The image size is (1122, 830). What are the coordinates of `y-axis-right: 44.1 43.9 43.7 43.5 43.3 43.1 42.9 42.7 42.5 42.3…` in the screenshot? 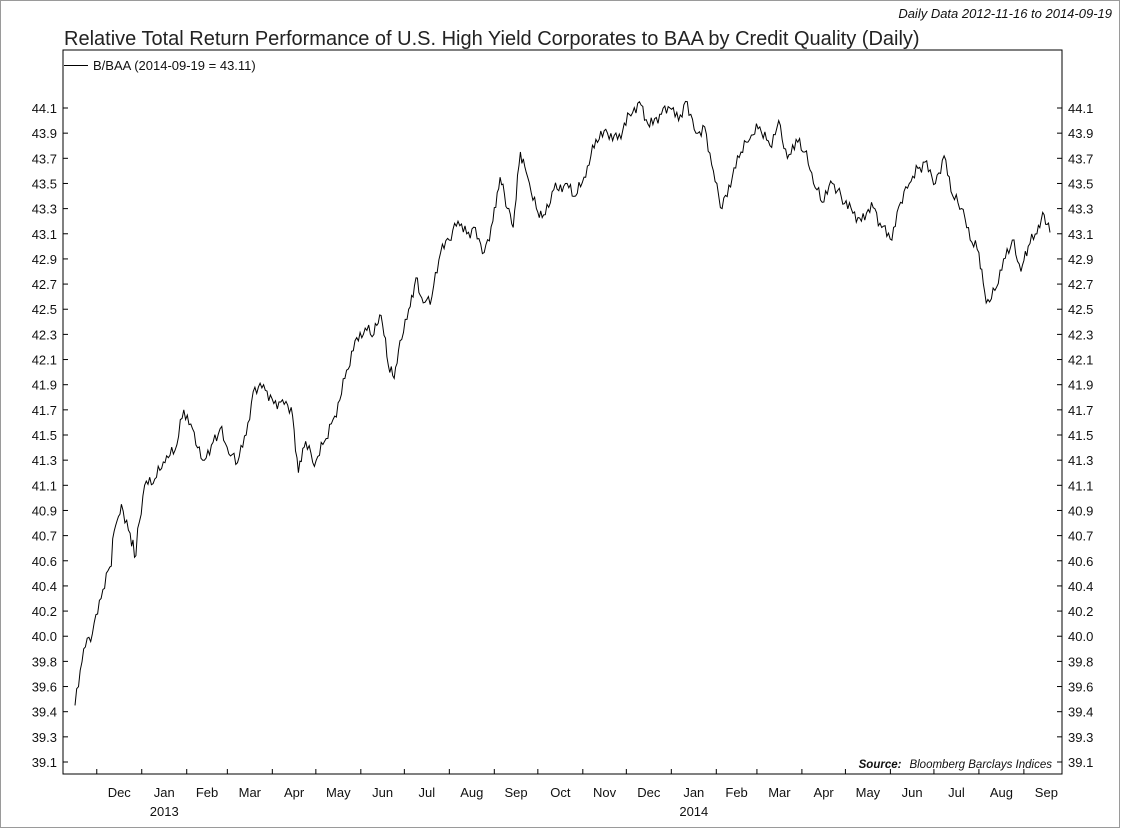 It's located at (1075, 435).